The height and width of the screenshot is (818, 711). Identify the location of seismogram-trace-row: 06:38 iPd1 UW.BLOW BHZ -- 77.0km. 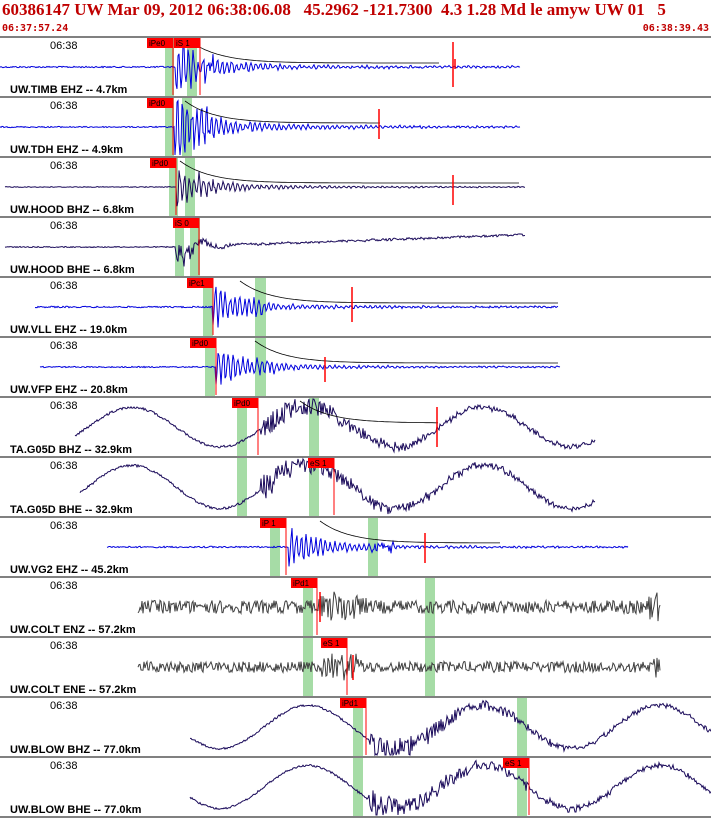
(355, 726).